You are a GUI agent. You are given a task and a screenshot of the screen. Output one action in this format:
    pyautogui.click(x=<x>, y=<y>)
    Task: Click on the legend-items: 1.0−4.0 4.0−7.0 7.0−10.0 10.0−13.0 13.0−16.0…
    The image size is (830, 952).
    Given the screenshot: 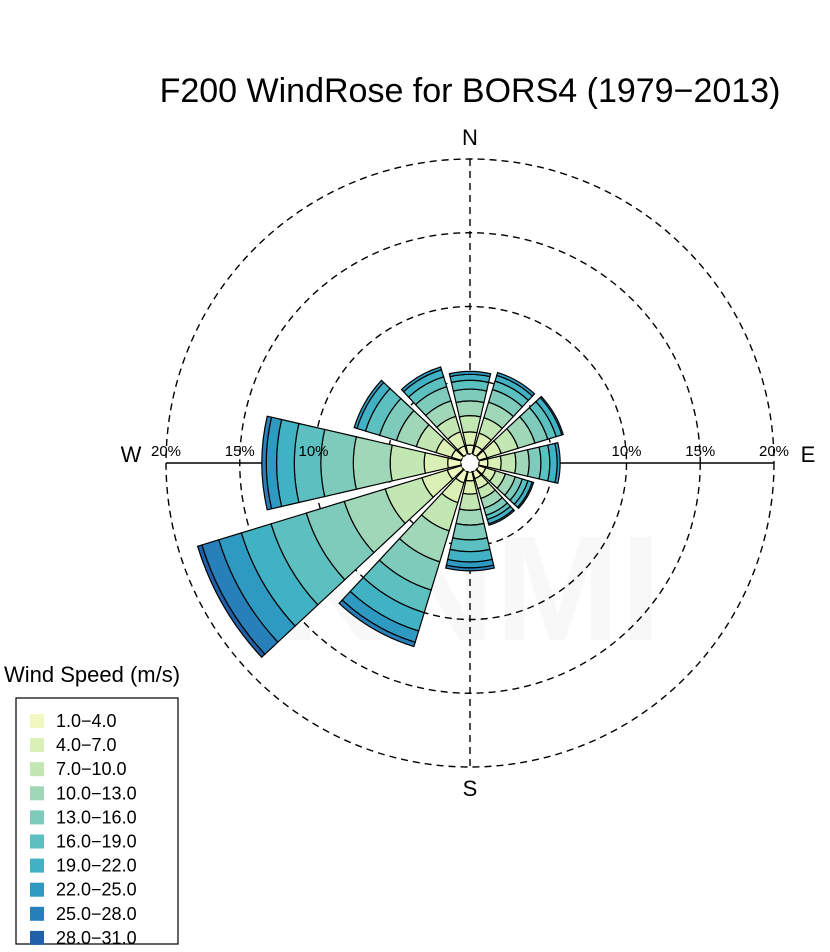 What is the action you would take?
    pyautogui.click(x=83, y=829)
    